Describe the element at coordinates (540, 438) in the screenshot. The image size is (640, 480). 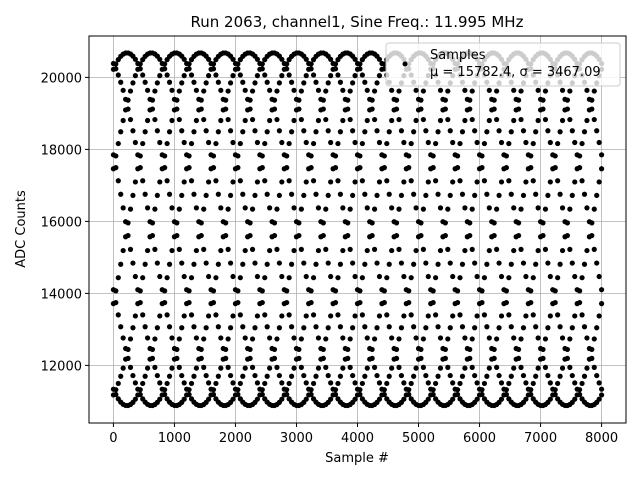
I see `x-tick-label: 7000` at that location.